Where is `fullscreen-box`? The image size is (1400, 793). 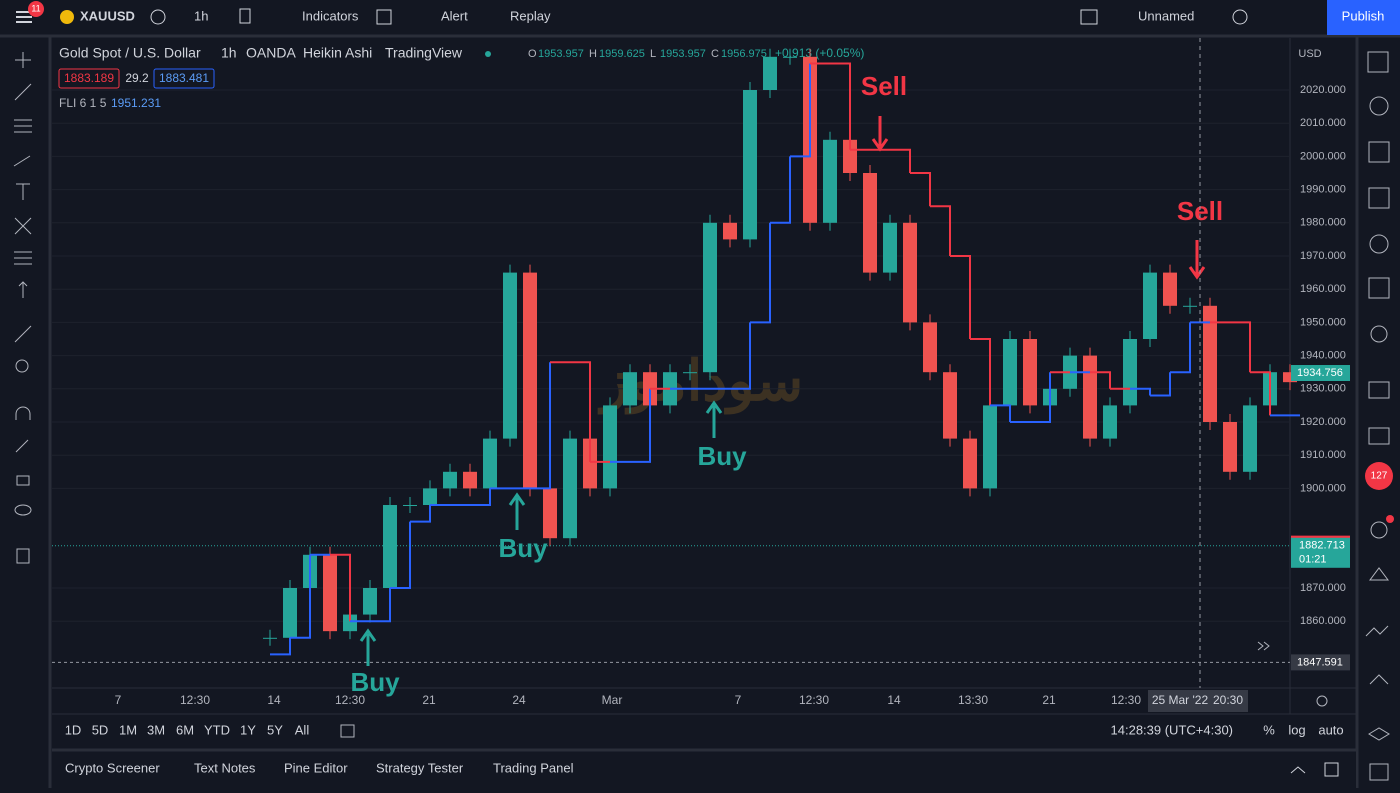 fullscreen-box is located at coordinates (1089, 17).